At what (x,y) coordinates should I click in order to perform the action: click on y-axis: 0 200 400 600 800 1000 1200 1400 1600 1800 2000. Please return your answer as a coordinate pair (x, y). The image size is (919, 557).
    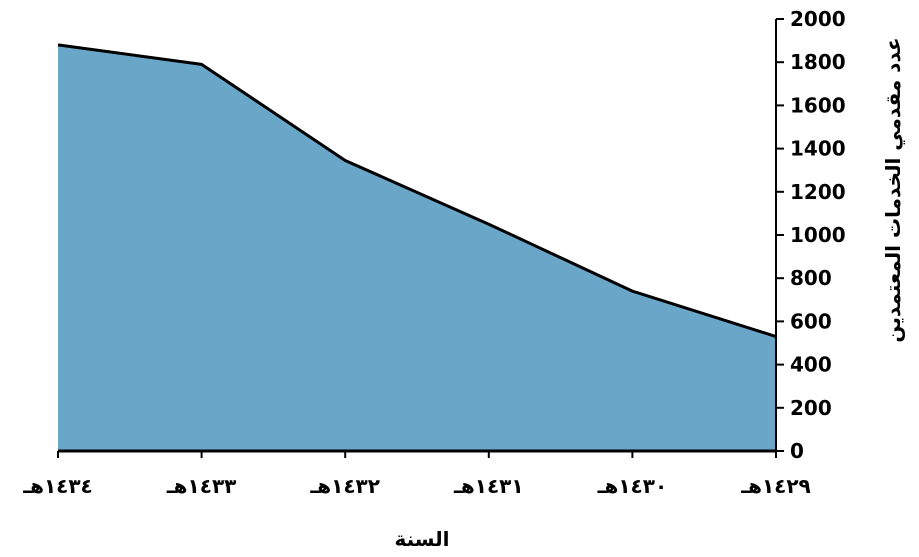
    Looking at the image, I should click on (810, 235).